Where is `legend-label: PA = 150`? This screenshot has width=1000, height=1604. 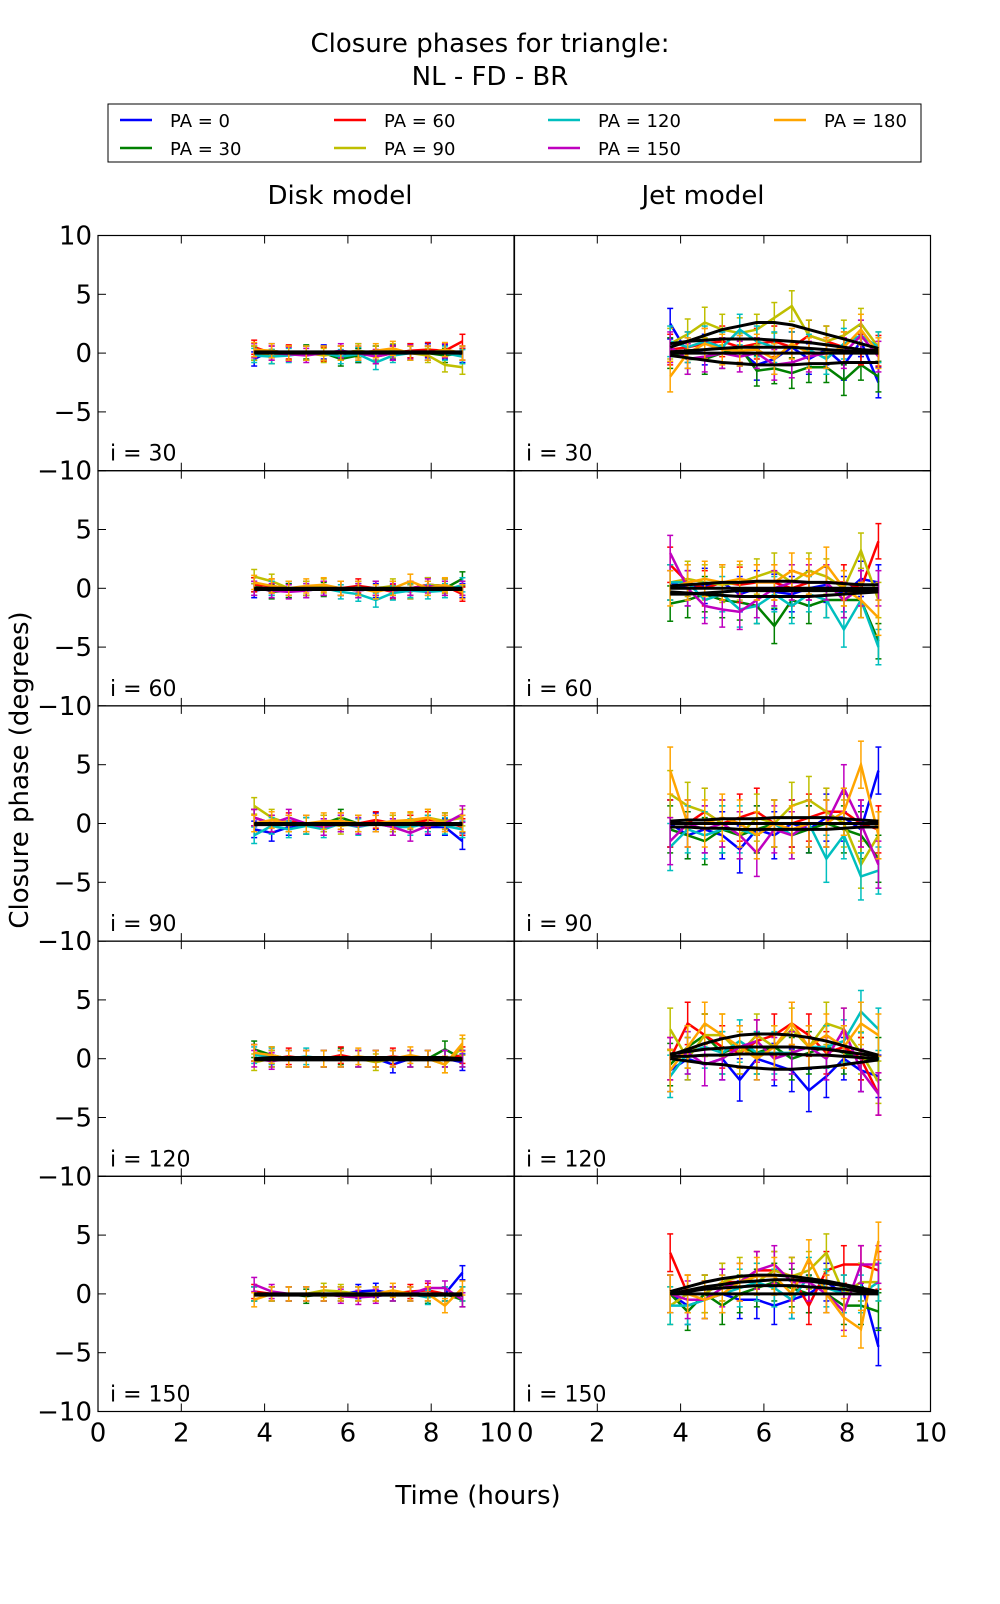 legend-label: PA = 150 is located at coordinates (639, 149).